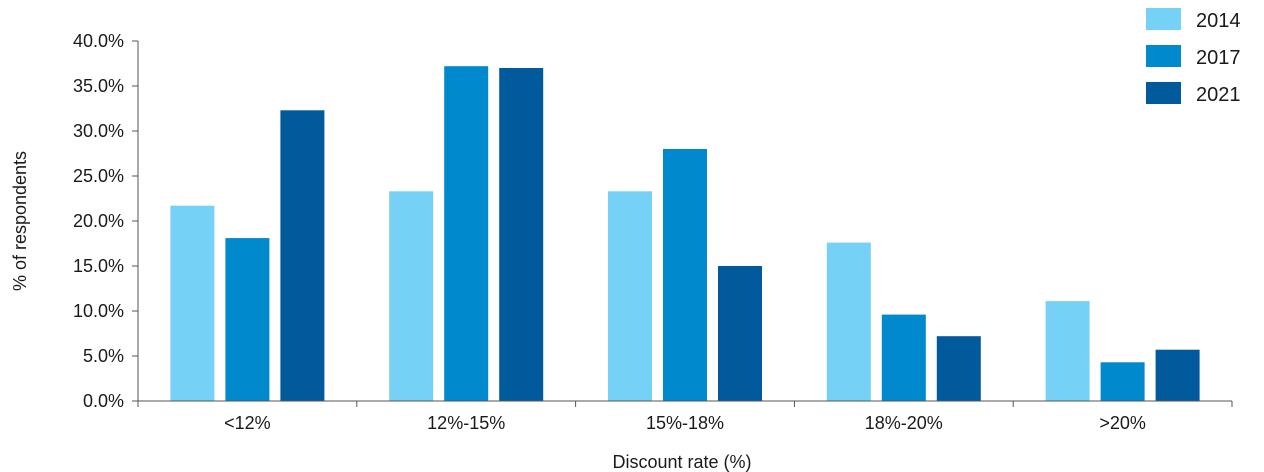 The height and width of the screenshot is (472, 1264). What do you see at coordinates (1193, 57) in the screenshot?
I see `legend: 2014 2017 2021` at bounding box center [1193, 57].